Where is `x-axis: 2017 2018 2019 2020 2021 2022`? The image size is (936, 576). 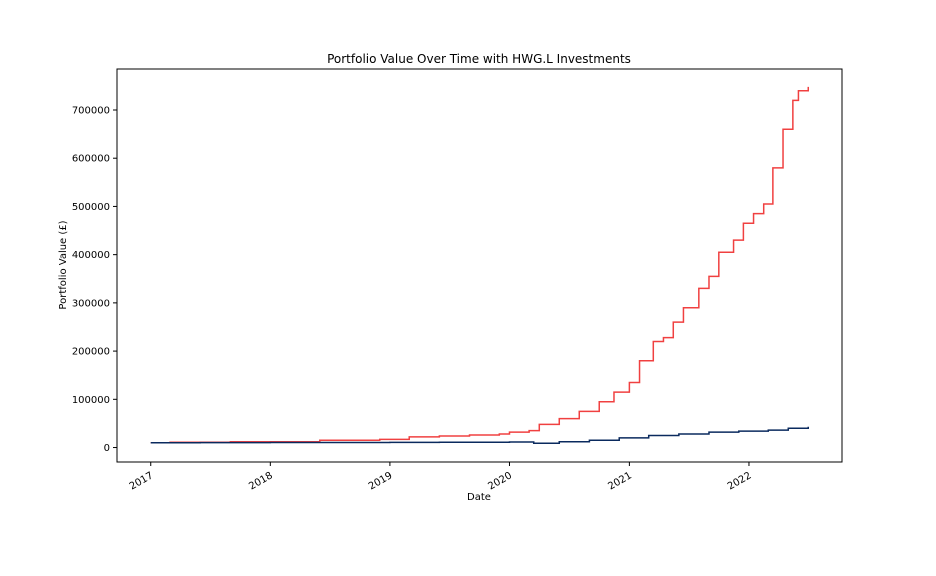
x-axis: 2017 2018 2019 2020 2021 2022 is located at coordinates (441, 477).